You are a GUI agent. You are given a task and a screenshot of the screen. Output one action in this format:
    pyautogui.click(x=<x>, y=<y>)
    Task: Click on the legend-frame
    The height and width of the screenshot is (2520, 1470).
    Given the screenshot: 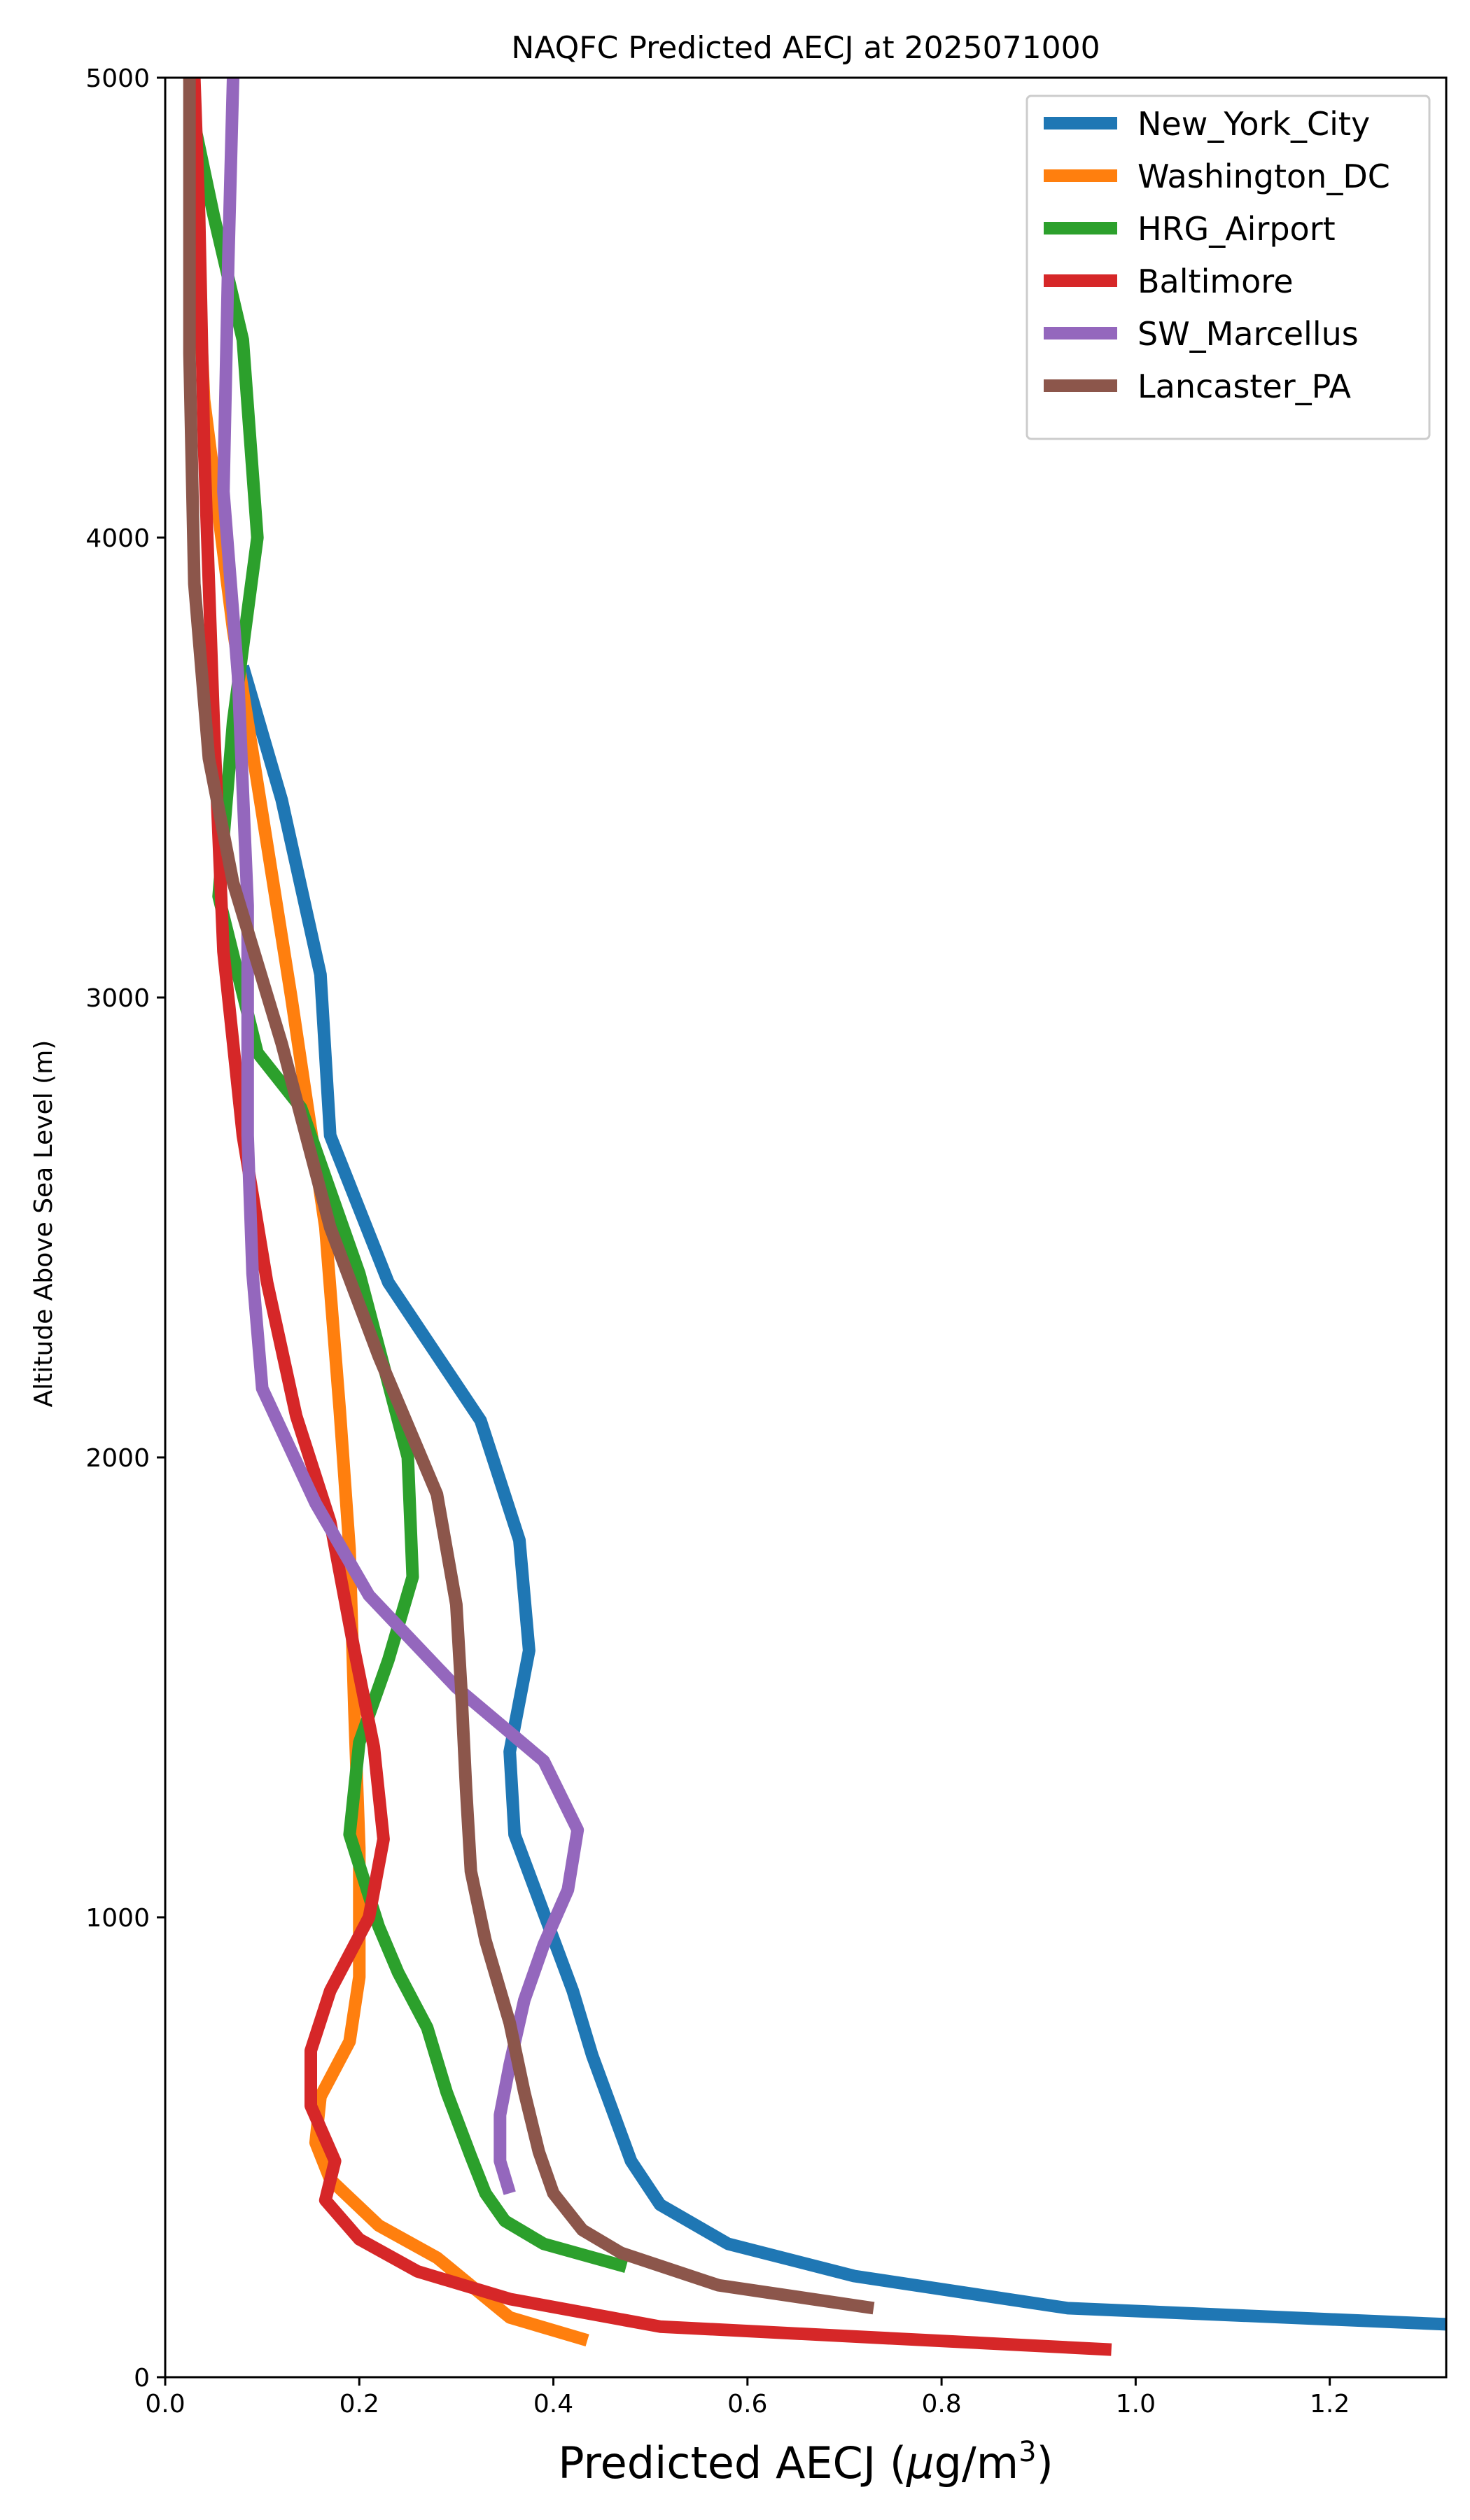 What is the action you would take?
    pyautogui.click(x=1228, y=267)
    